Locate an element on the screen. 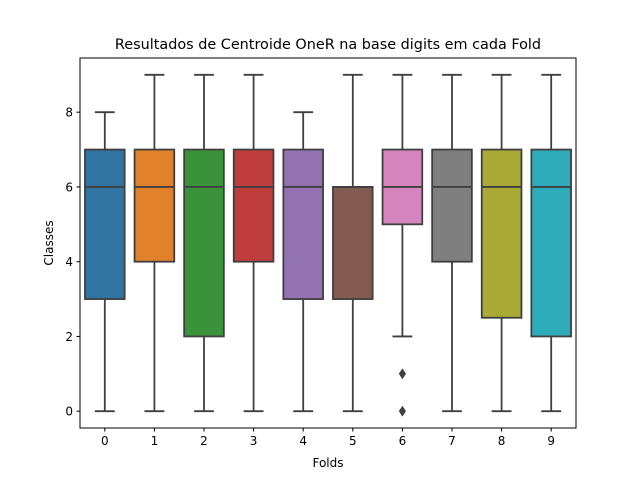 The height and width of the screenshot is (480, 640). x-axis-label: Folds is located at coordinates (327, 463).